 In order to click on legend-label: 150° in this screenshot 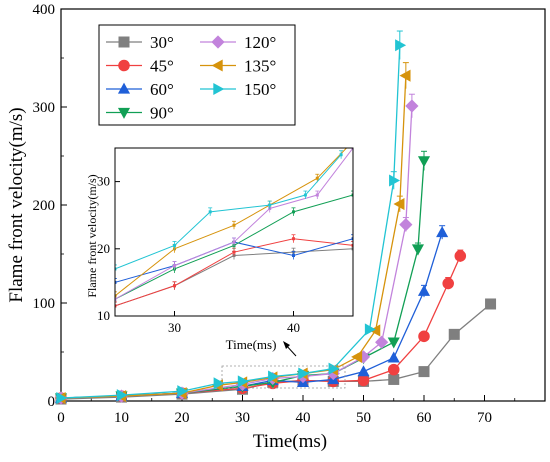, I will do `click(260, 89)`.